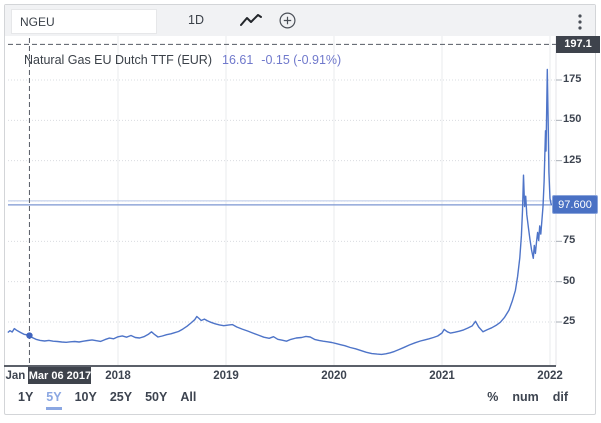  What do you see at coordinates (569, 280) in the screenshot?
I see `y-axis-label: 50` at bounding box center [569, 280].